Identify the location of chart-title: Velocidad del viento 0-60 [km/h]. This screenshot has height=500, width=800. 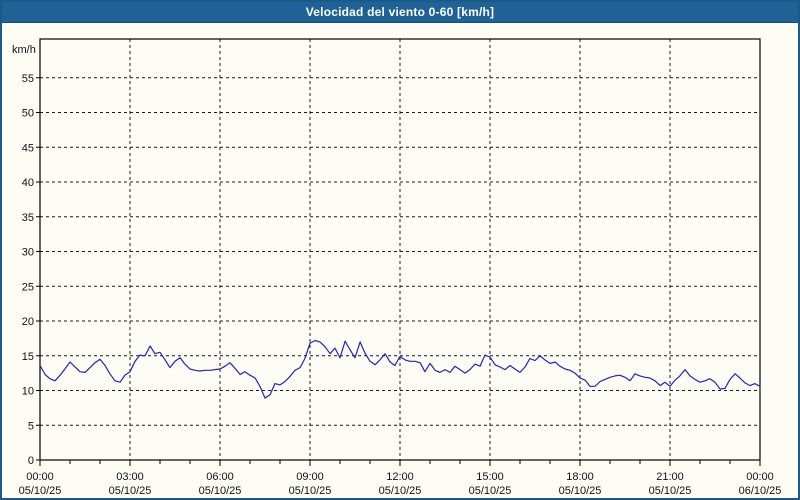
(400, 12).